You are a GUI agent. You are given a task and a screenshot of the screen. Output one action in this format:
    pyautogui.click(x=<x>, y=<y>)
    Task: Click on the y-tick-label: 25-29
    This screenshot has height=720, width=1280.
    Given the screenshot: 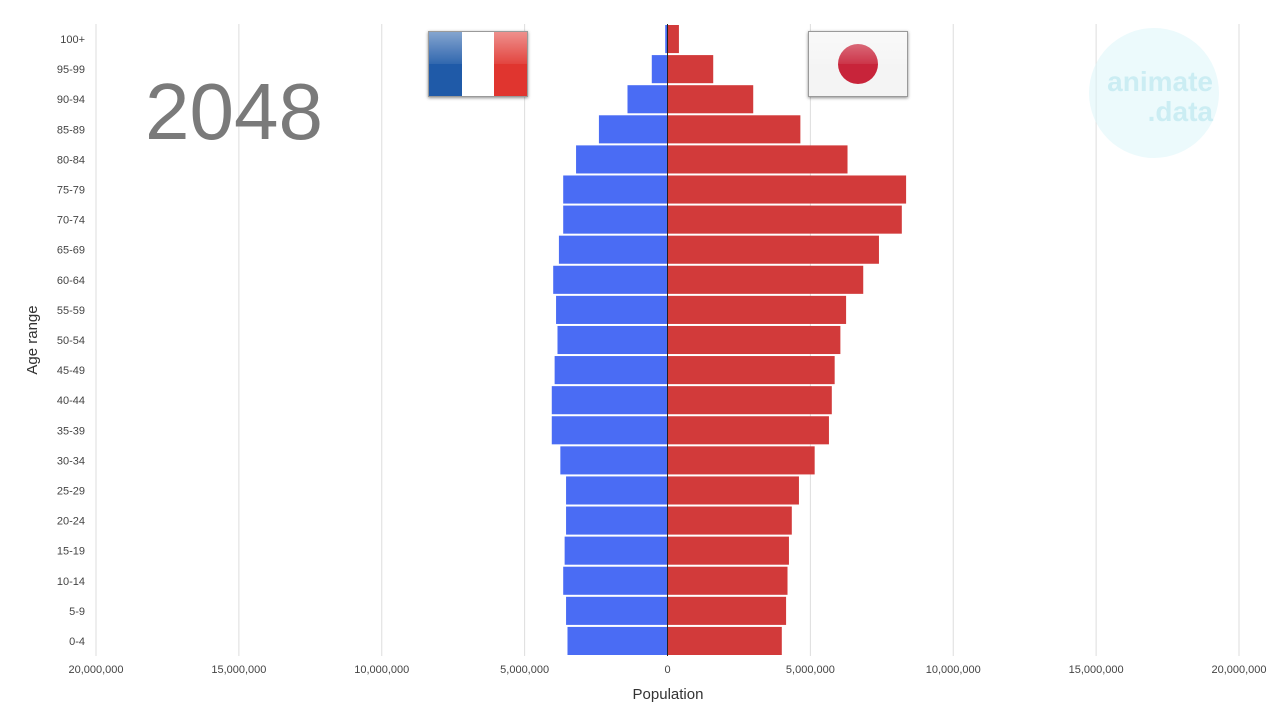 What is the action you would take?
    pyautogui.click(x=71, y=491)
    